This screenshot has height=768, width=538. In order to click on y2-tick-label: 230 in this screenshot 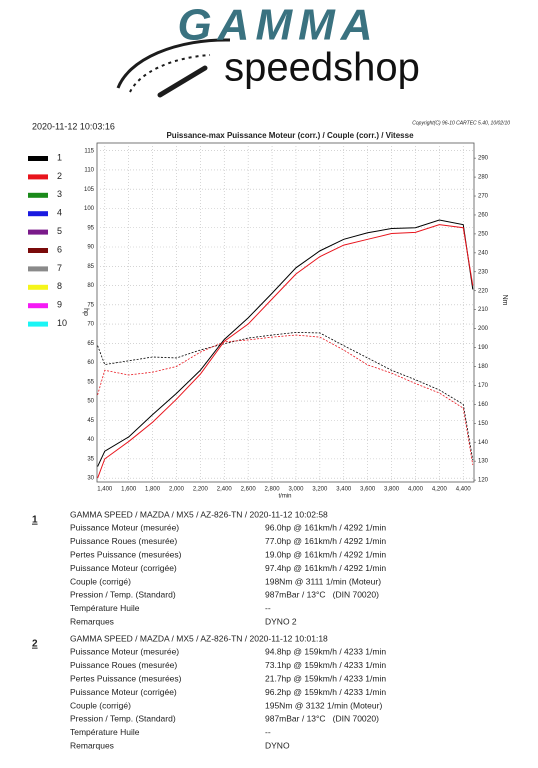, I will do `click(483, 272)`.